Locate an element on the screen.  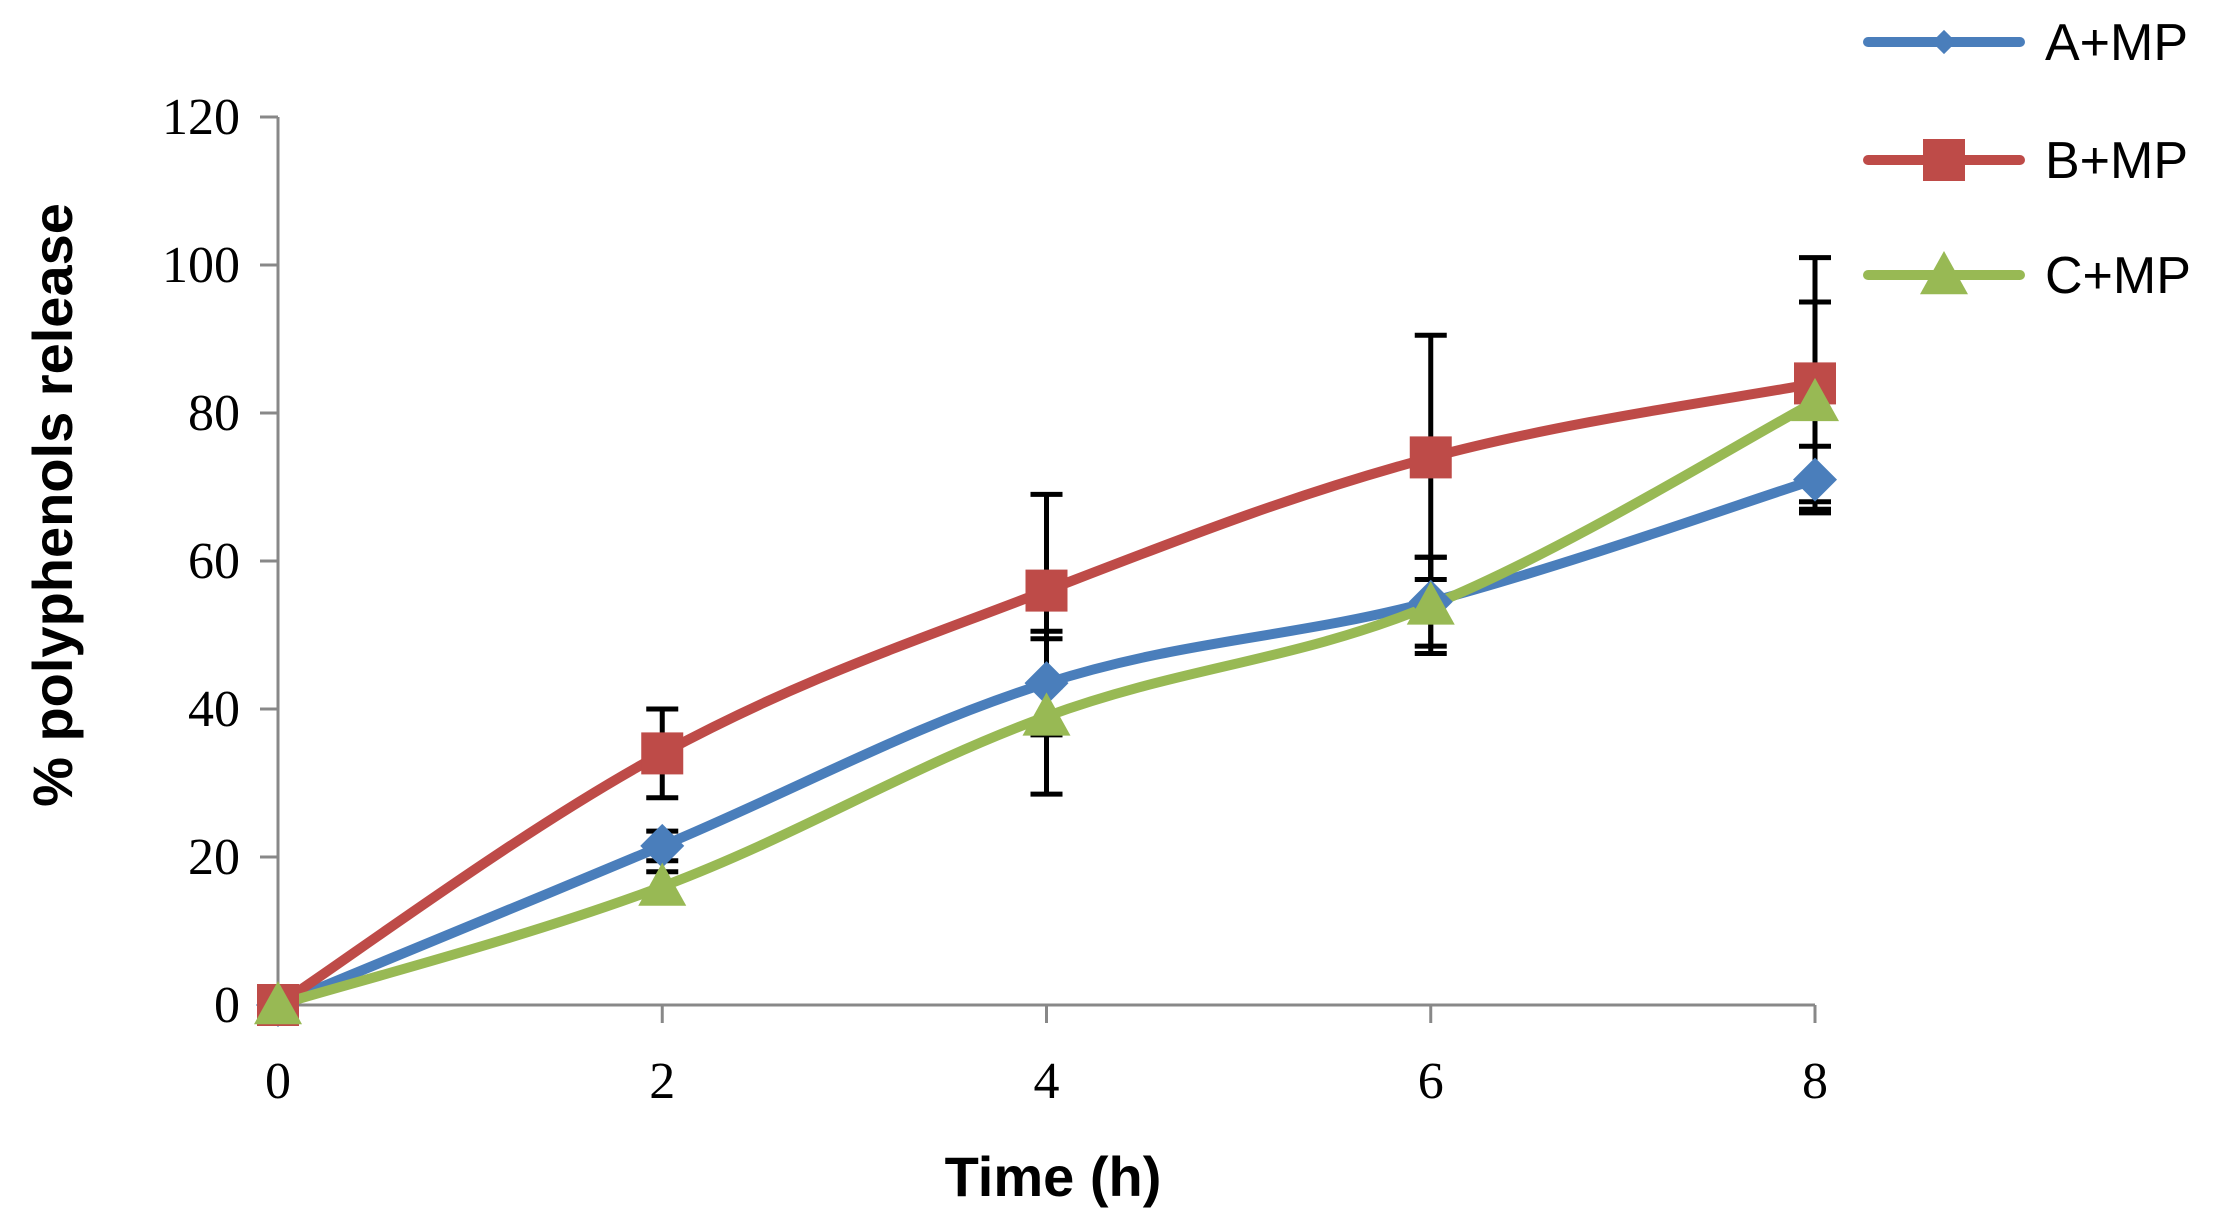
x-tick-label: 6 is located at coordinates (1431, 1081).